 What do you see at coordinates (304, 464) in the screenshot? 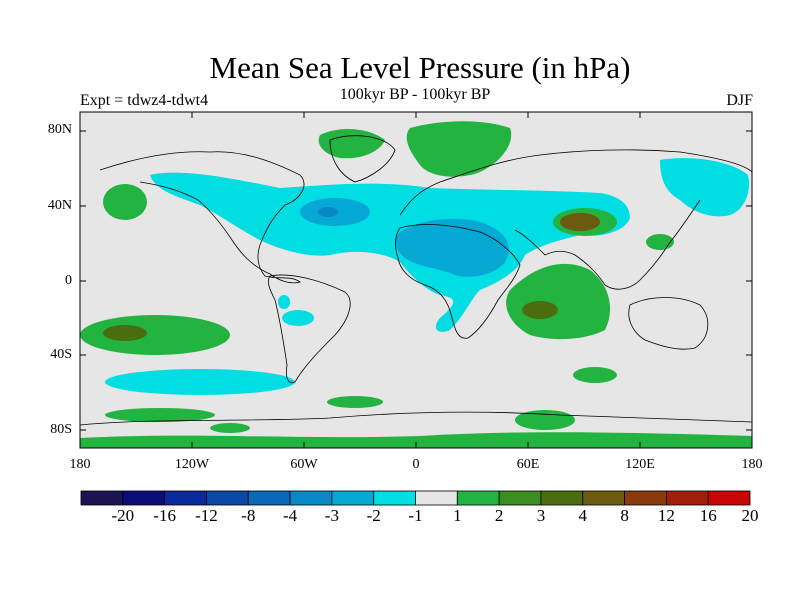
I see `lon-tick-60w: 60W` at bounding box center [304, 464].